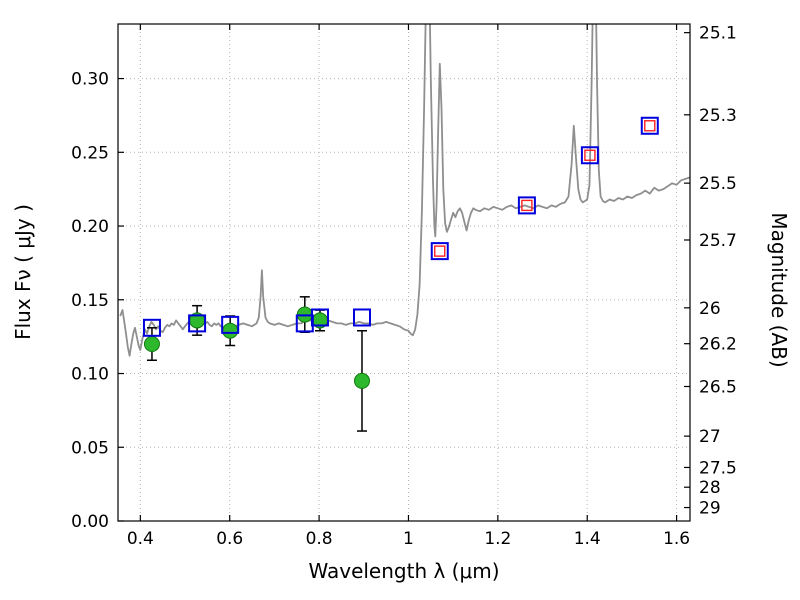 This screenshot has height=600, width=800. What do you see at coordinates (497, 539) in the screenshot?
I see `x-tick-label: 1.2` at bounding box center [497, 539].